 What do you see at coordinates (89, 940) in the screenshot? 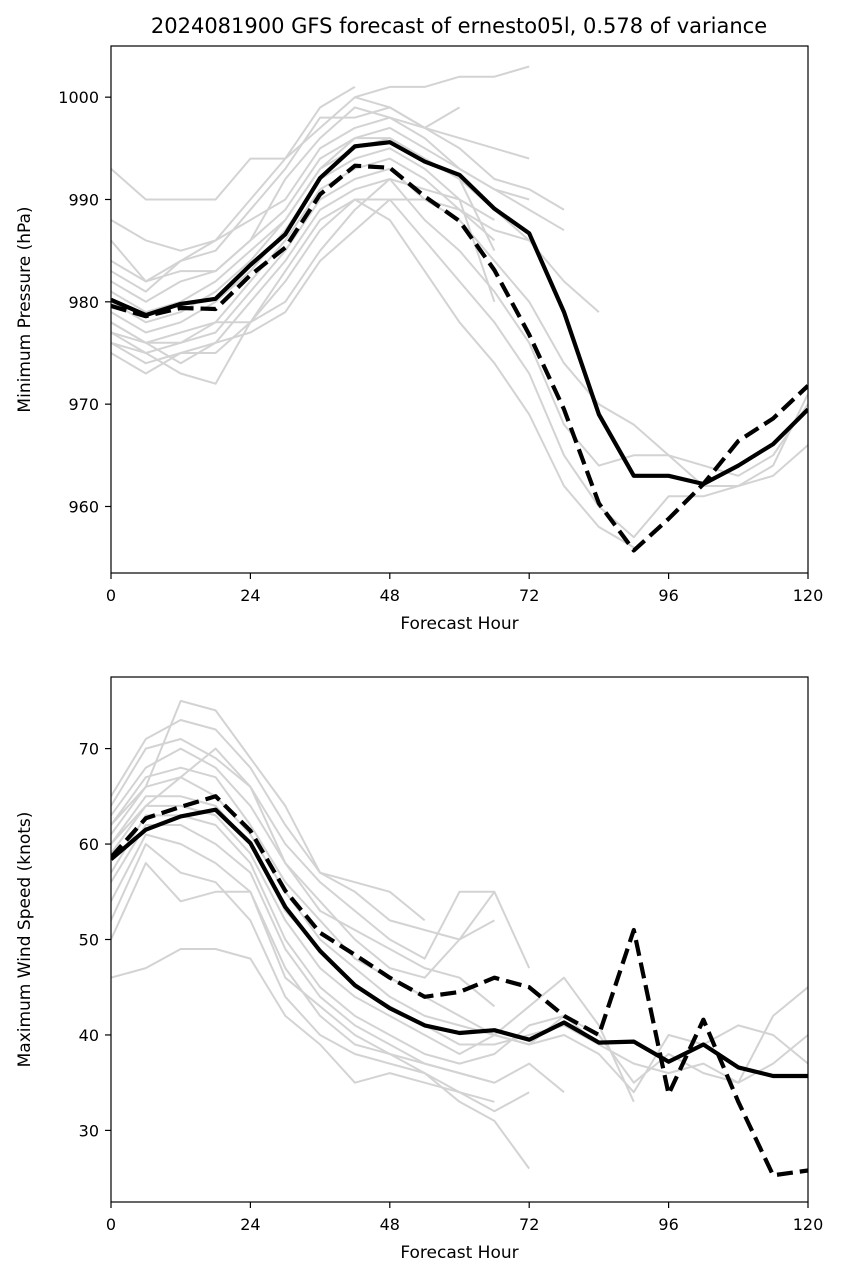
I see `wind-y-tick-label: 50` at bounding box center [89, 940].